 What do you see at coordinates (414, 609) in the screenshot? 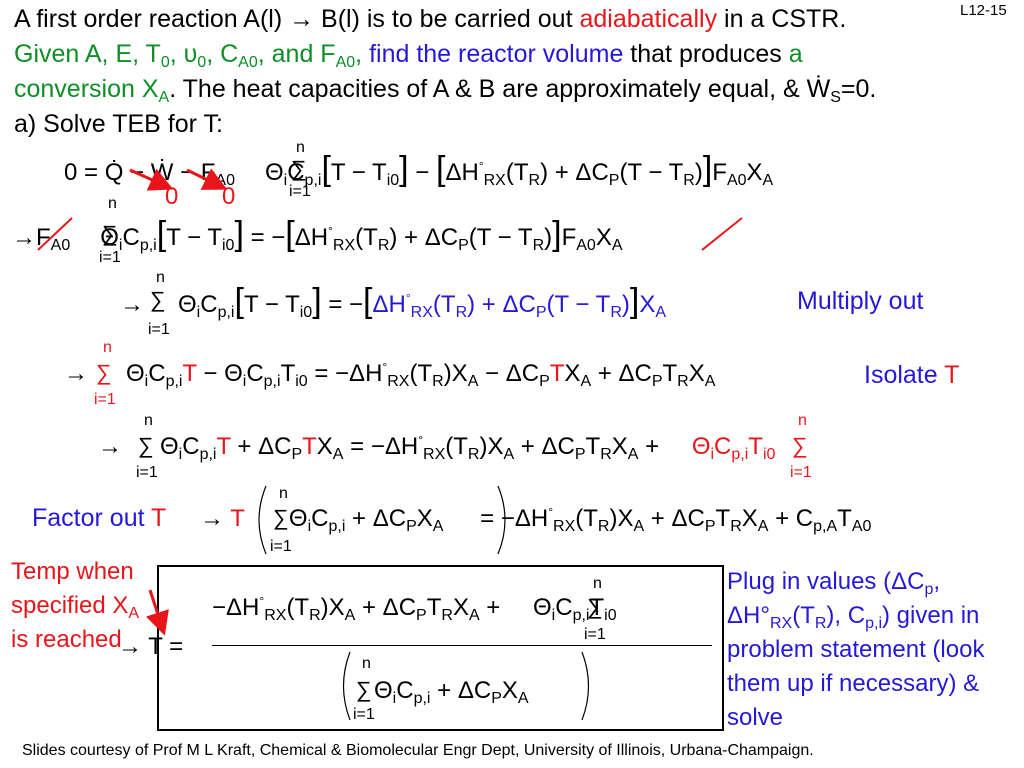
I see `result-numerator: −ΔH°RX(TR)XA + ΔCPTRXA + ΘiCp,iTi0` at bounding box center [414, 609].